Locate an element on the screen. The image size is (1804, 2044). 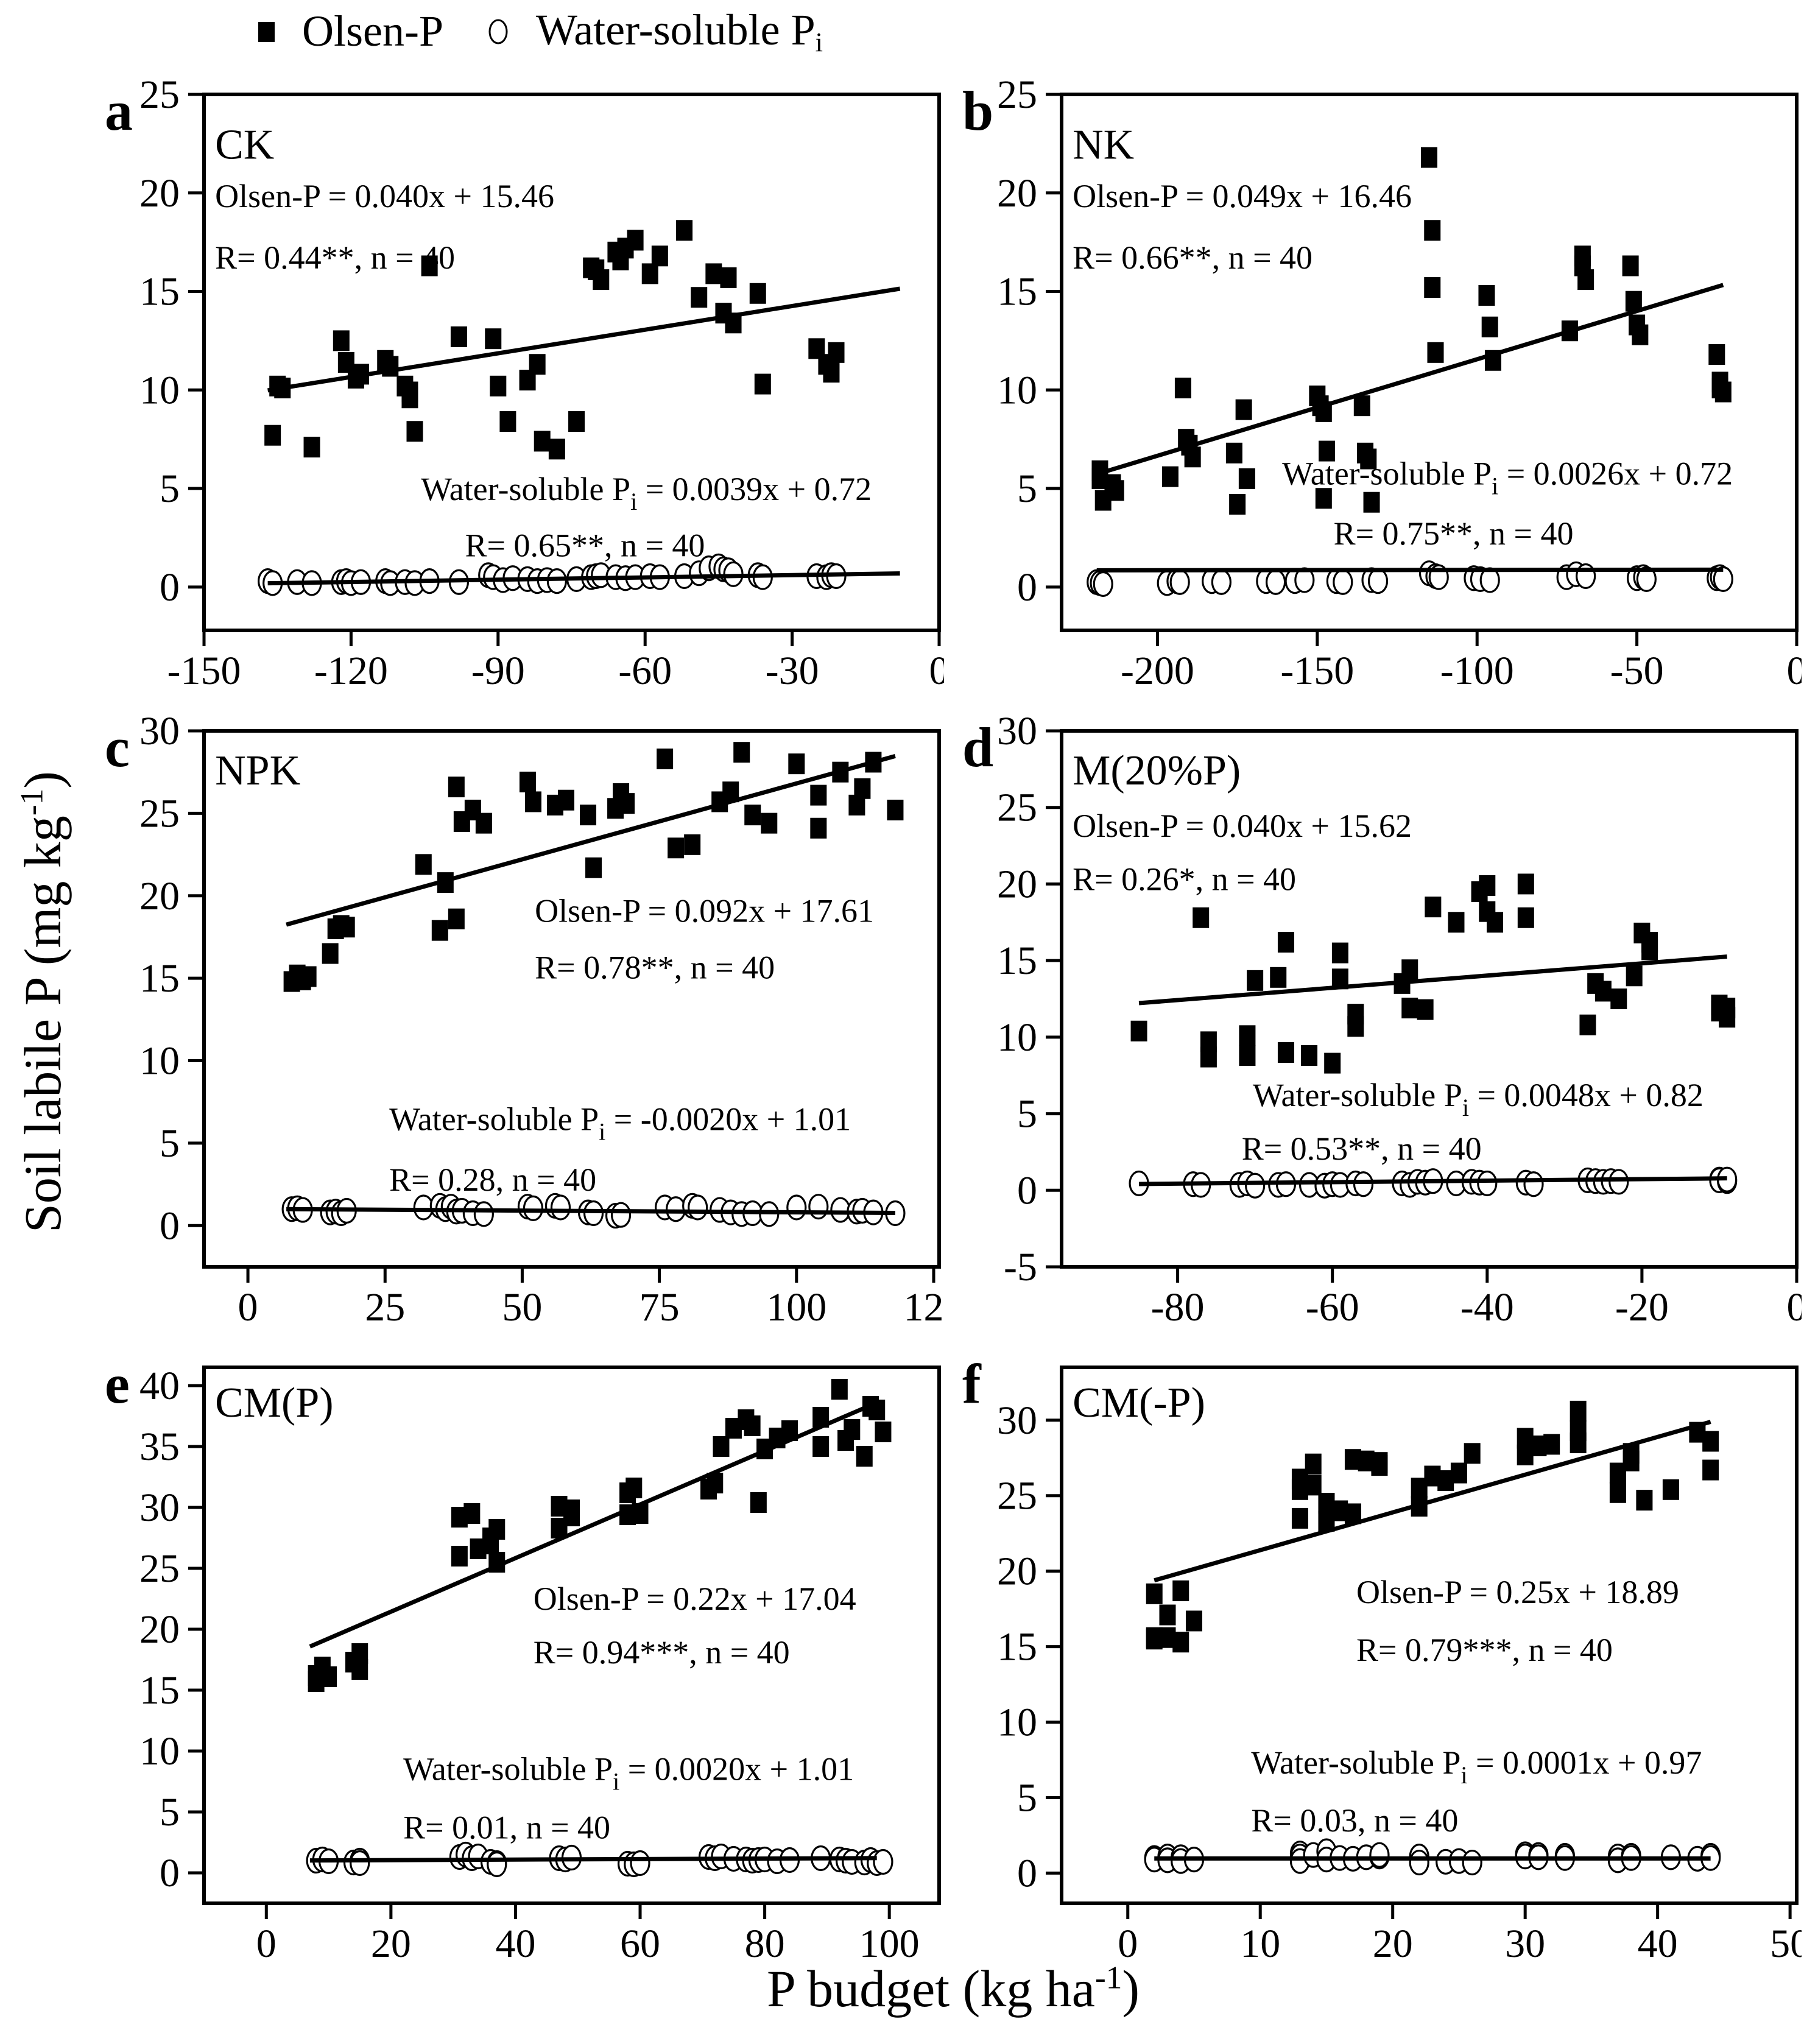
legend-item-olsen: Olsen-P is located at coordinates (349, 31).